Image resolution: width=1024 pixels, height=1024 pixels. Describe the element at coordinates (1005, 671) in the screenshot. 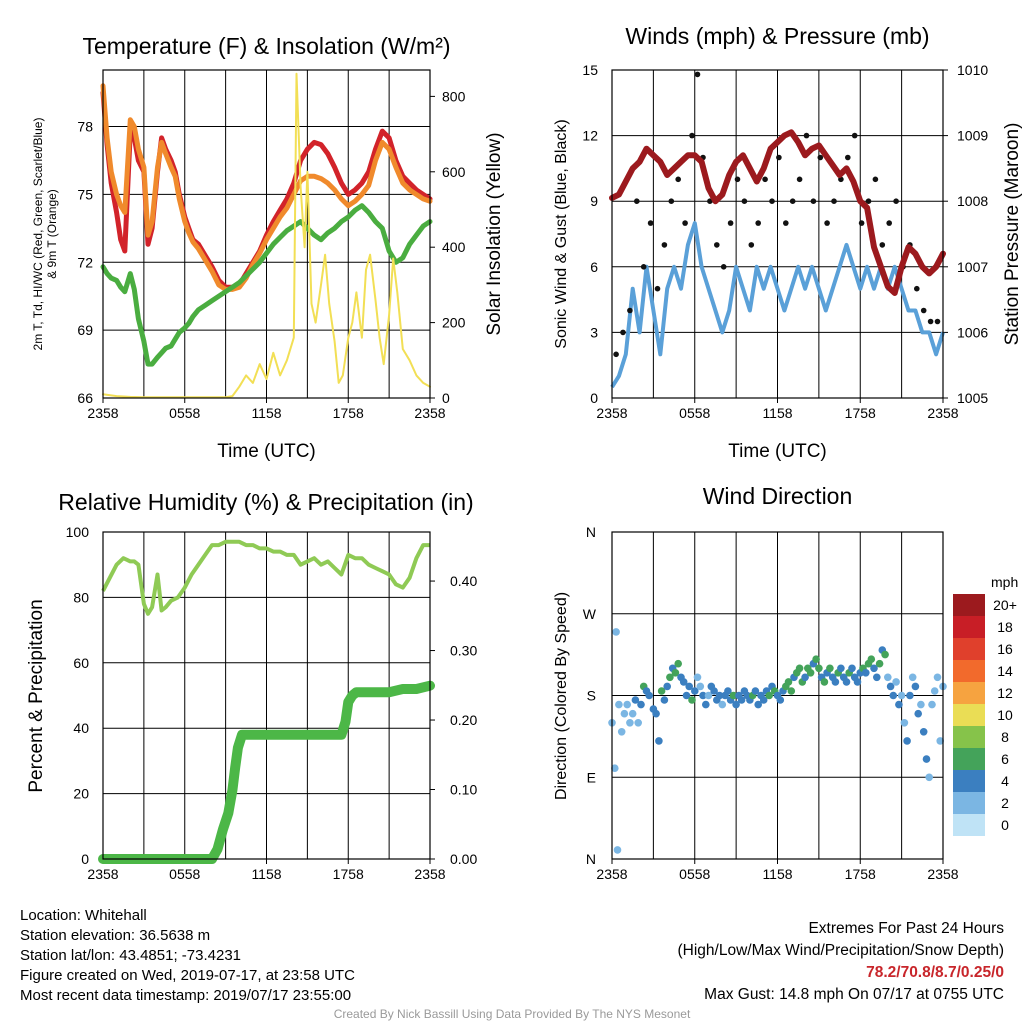

I see `legend-label: 14` at that location.